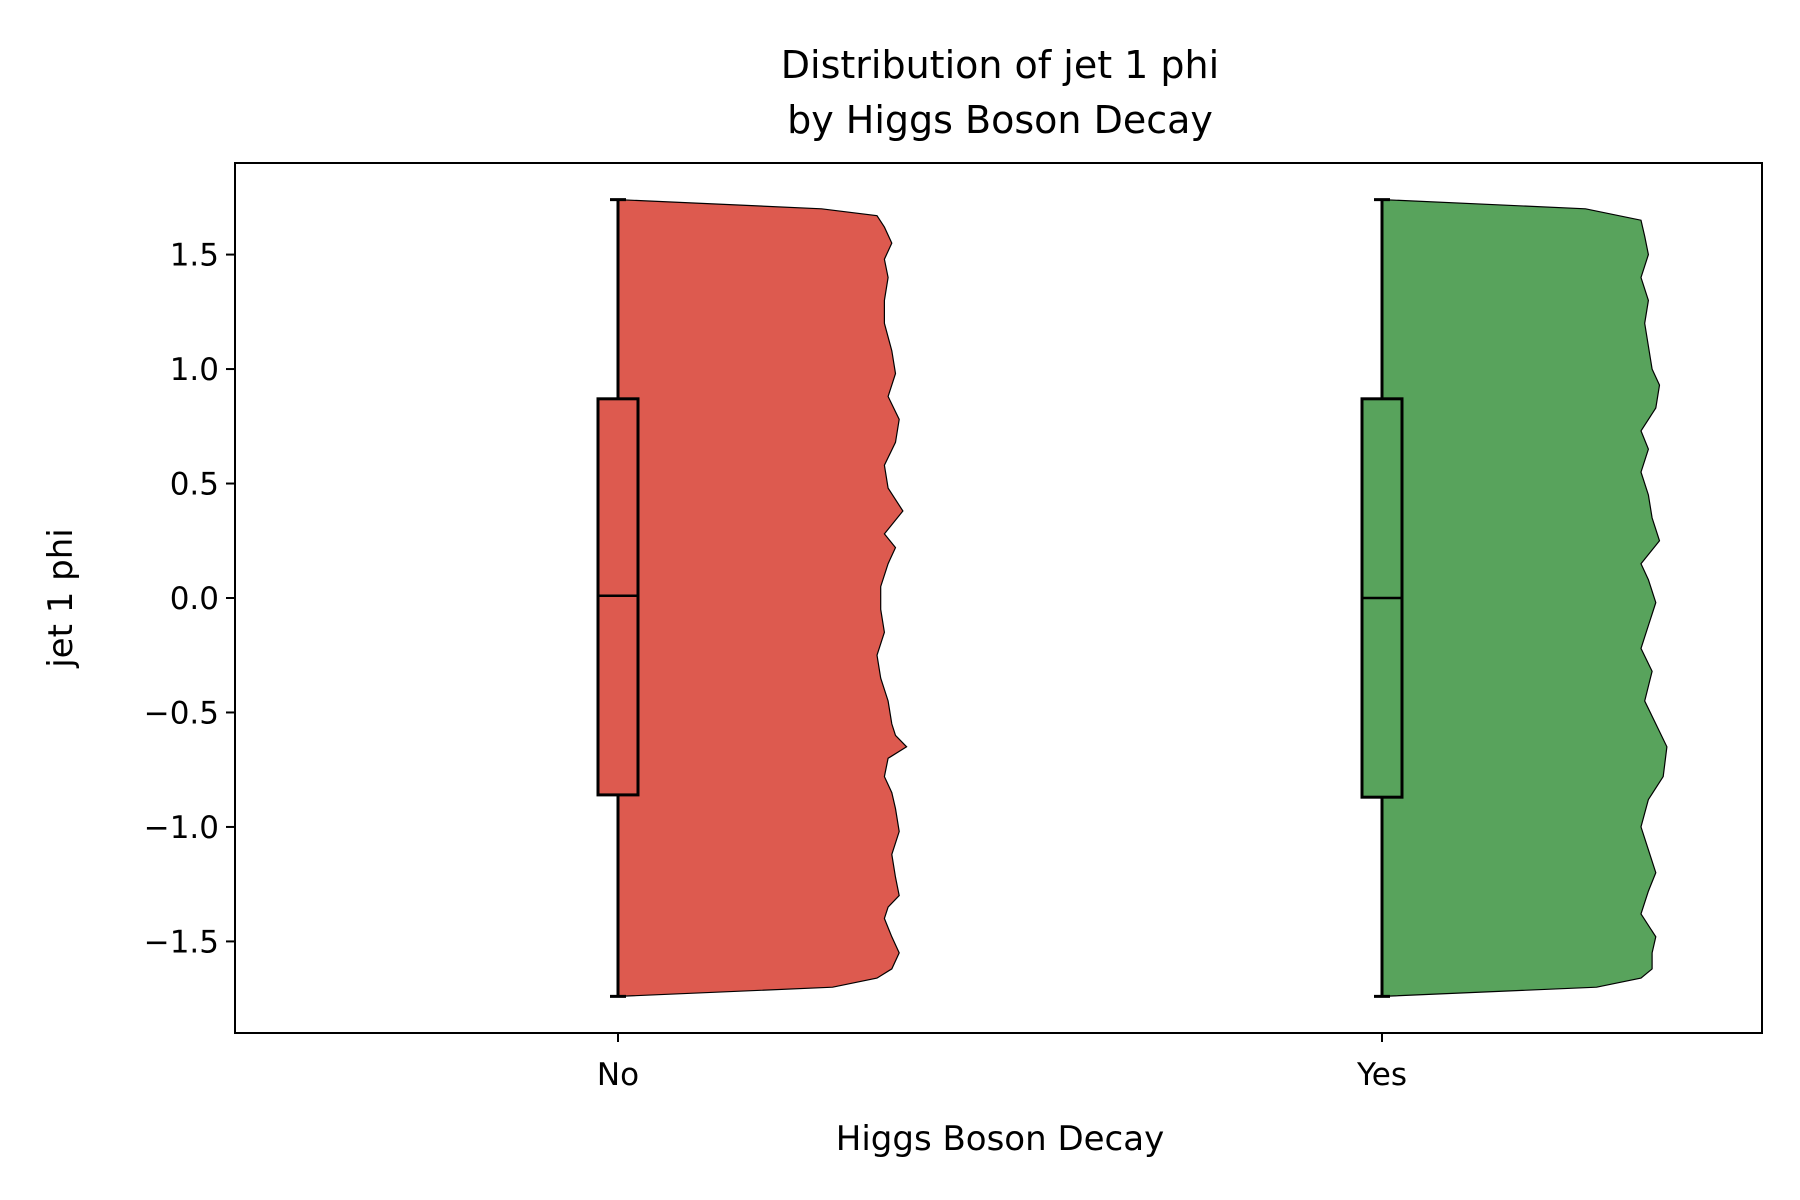 This screenshot has width=1800, height=1200. Describe the element at coordinates (1524, 598) in the screenshot. I see `violin-yes` at that location.